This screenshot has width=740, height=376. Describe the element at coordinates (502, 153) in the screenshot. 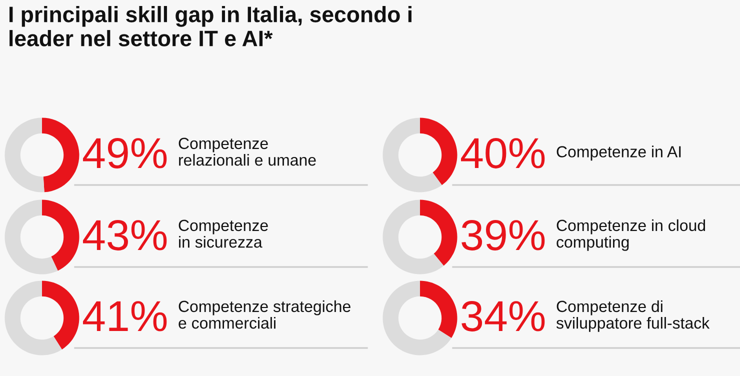

I see `data-label: 40%` at that location.